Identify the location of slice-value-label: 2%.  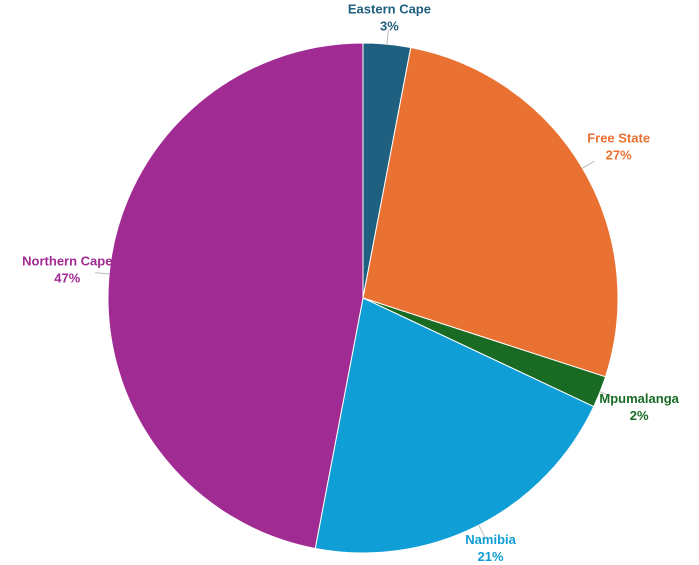
(639, 415).